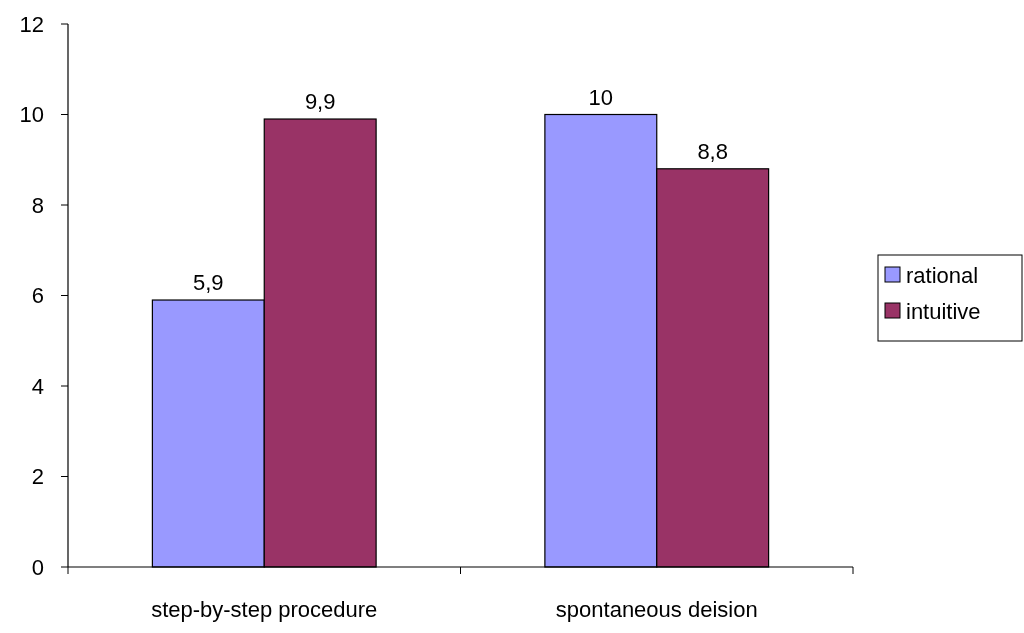  Describe the element at coordinates (320, 102) in the screenshot. I see `data-label: 9,9` at that location.